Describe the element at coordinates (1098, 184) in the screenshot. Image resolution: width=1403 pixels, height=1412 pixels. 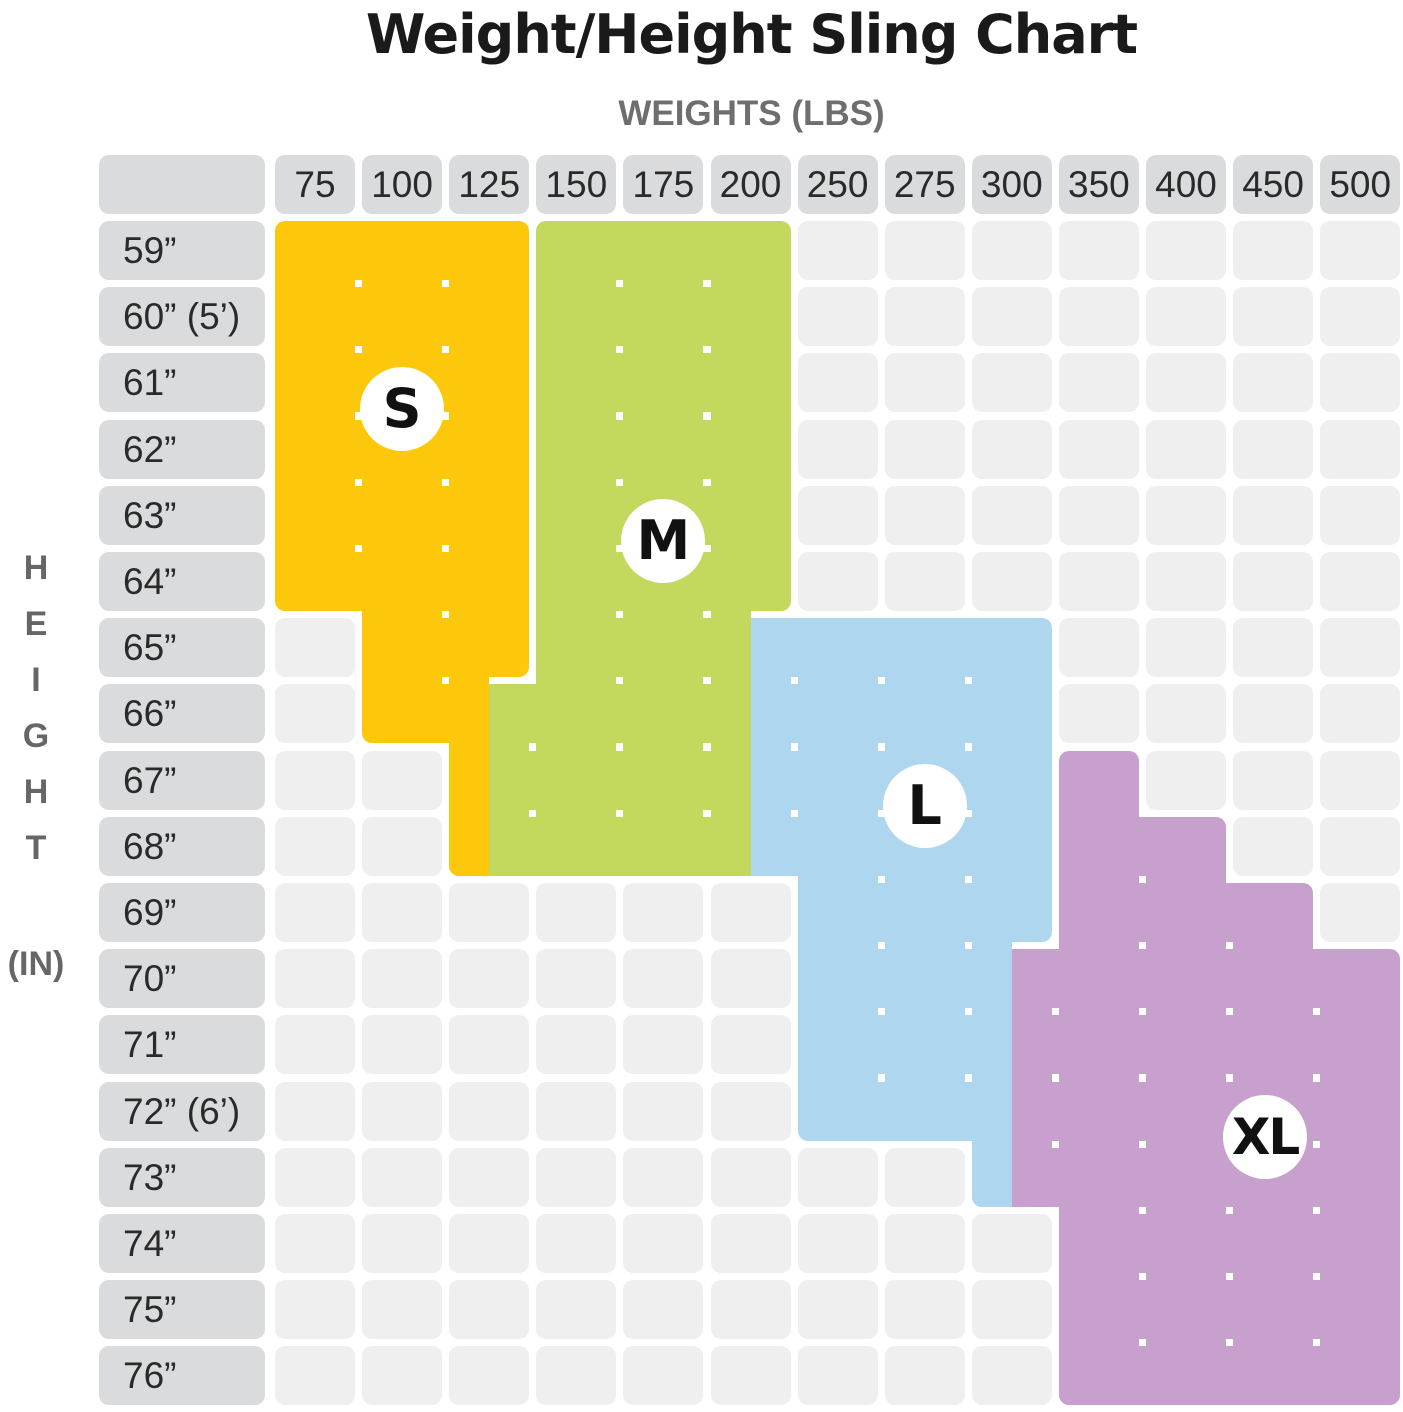
I see `weight-column-header: 350` at that location.